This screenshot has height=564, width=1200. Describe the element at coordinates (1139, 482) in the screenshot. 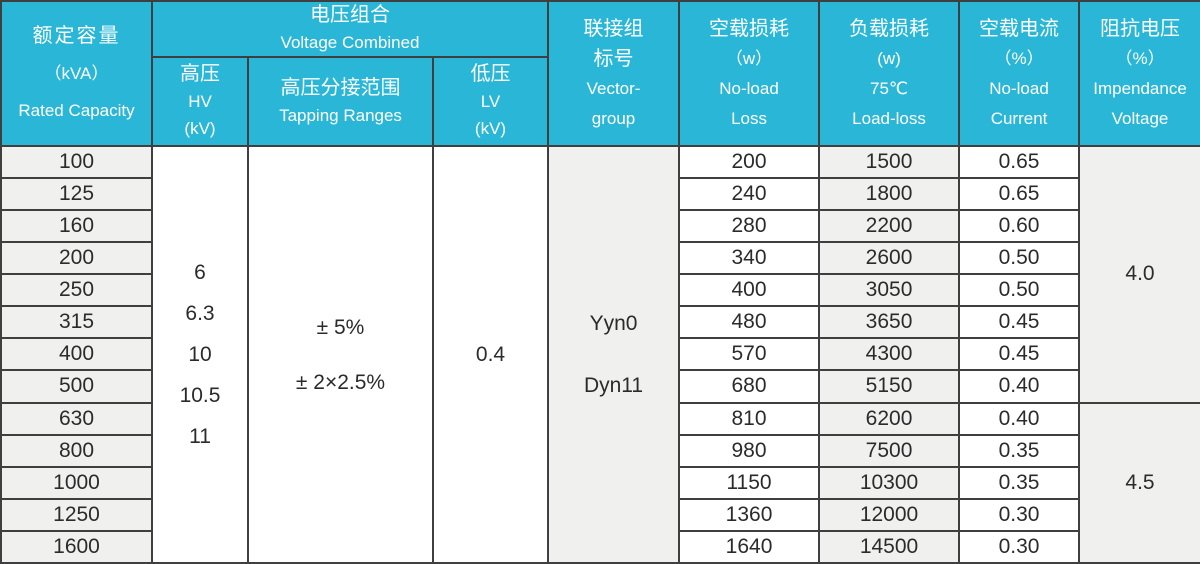

I see `impedance-4-5-cell: 4.5` at that location.